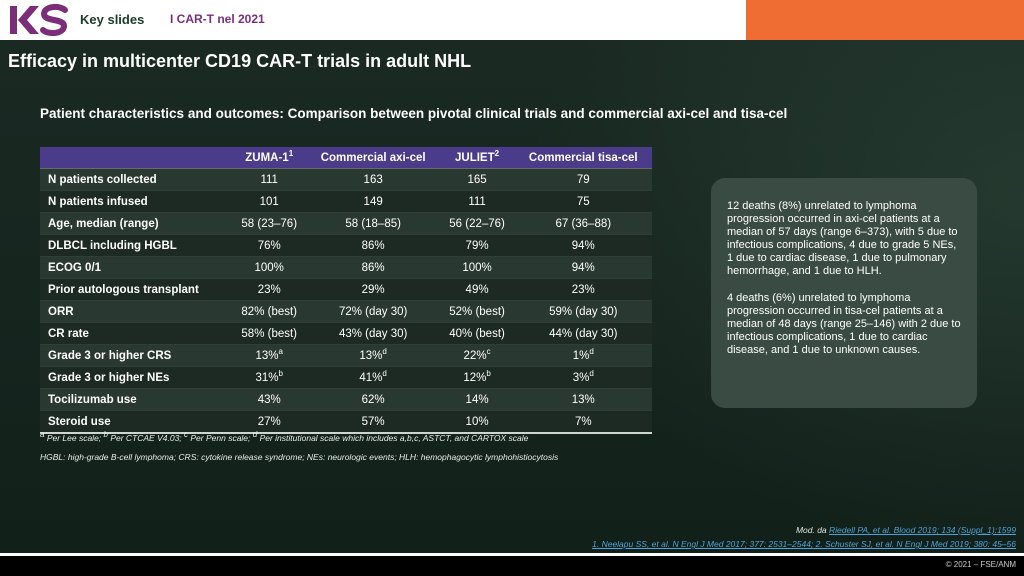 Image resolution: width=1024 pixels, height=576 pixels. Describe the element at coordinates (583, 422) in the screenshot. I see `table-cell: 7%` at that location.